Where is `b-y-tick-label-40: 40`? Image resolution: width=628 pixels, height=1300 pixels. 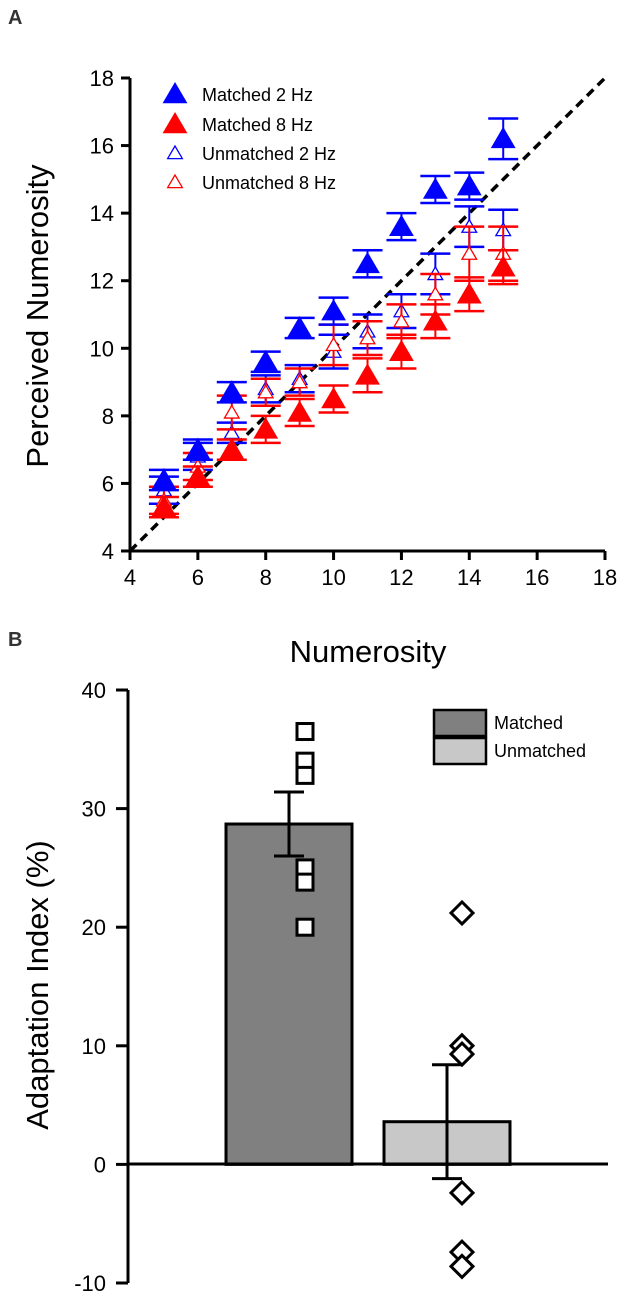
b-y-tick-label-40: 40 is located at coordinates (94, 690).